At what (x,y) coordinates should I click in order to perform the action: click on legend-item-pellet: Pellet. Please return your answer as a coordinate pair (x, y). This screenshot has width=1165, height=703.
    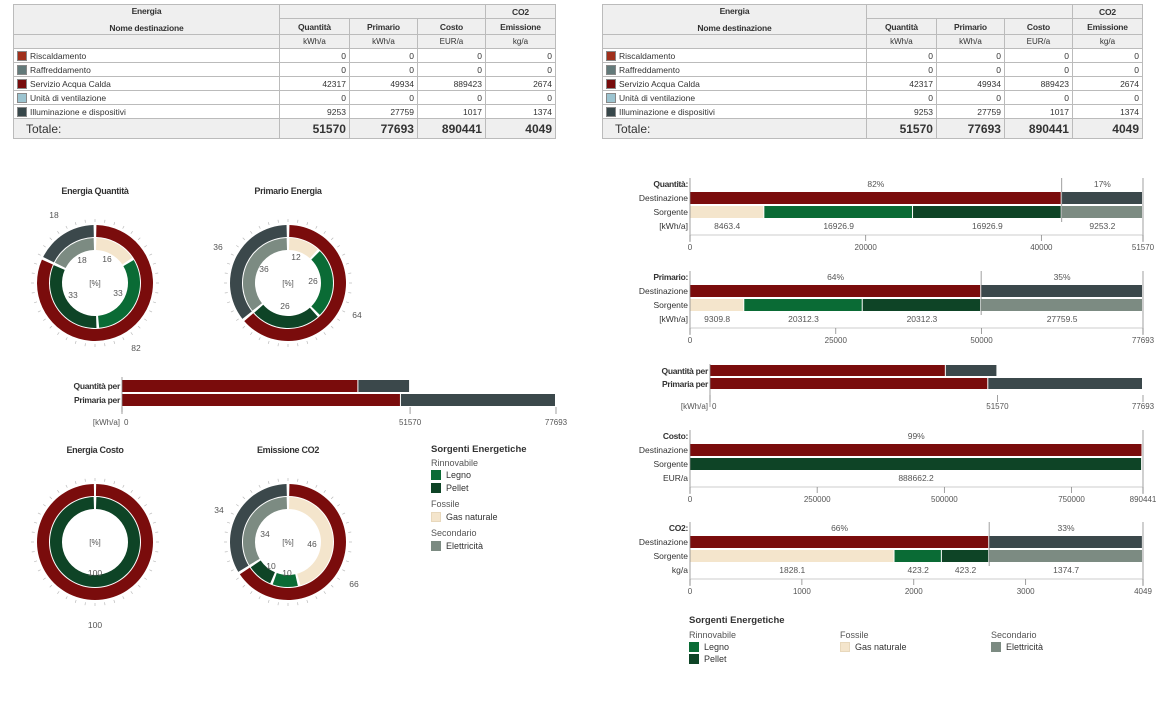
    Looking at the image, I should click on (501, 488).